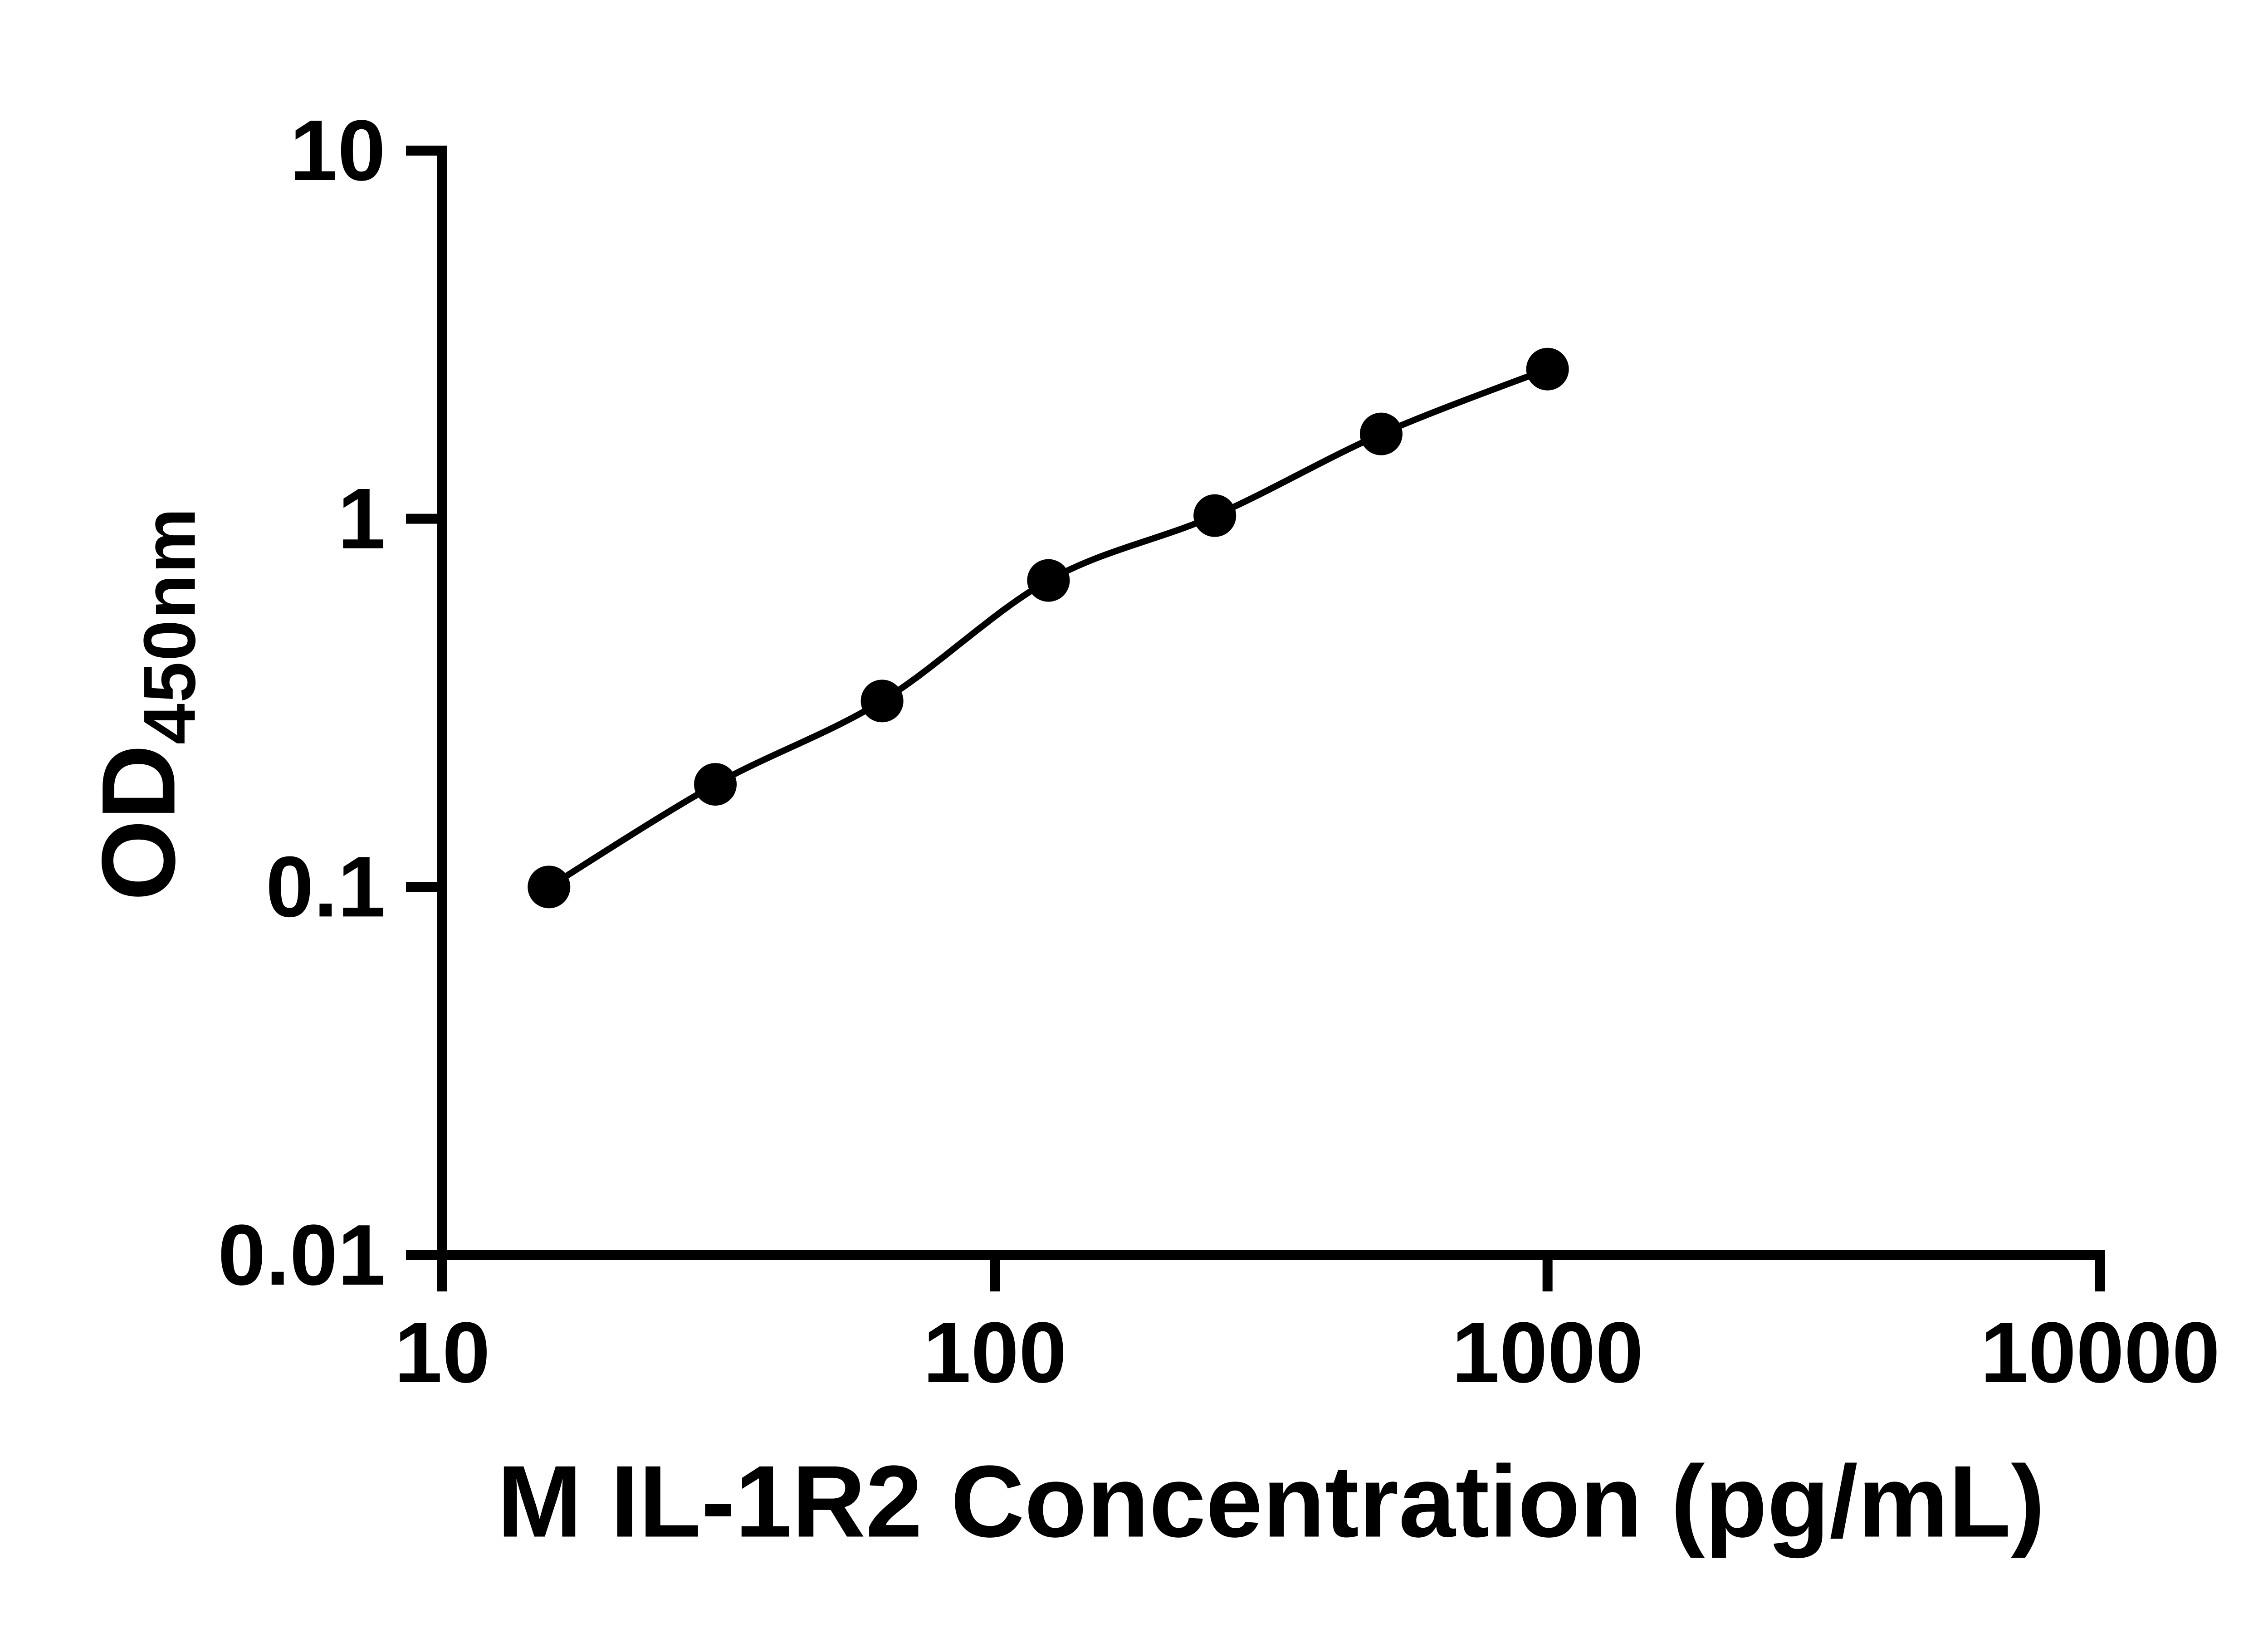 The width and height of the screenshot is (2268, 1633). Describe the element at coordinates (361, 519) in the screenshot. I see `y-axis-tick-label: 1` at that location.